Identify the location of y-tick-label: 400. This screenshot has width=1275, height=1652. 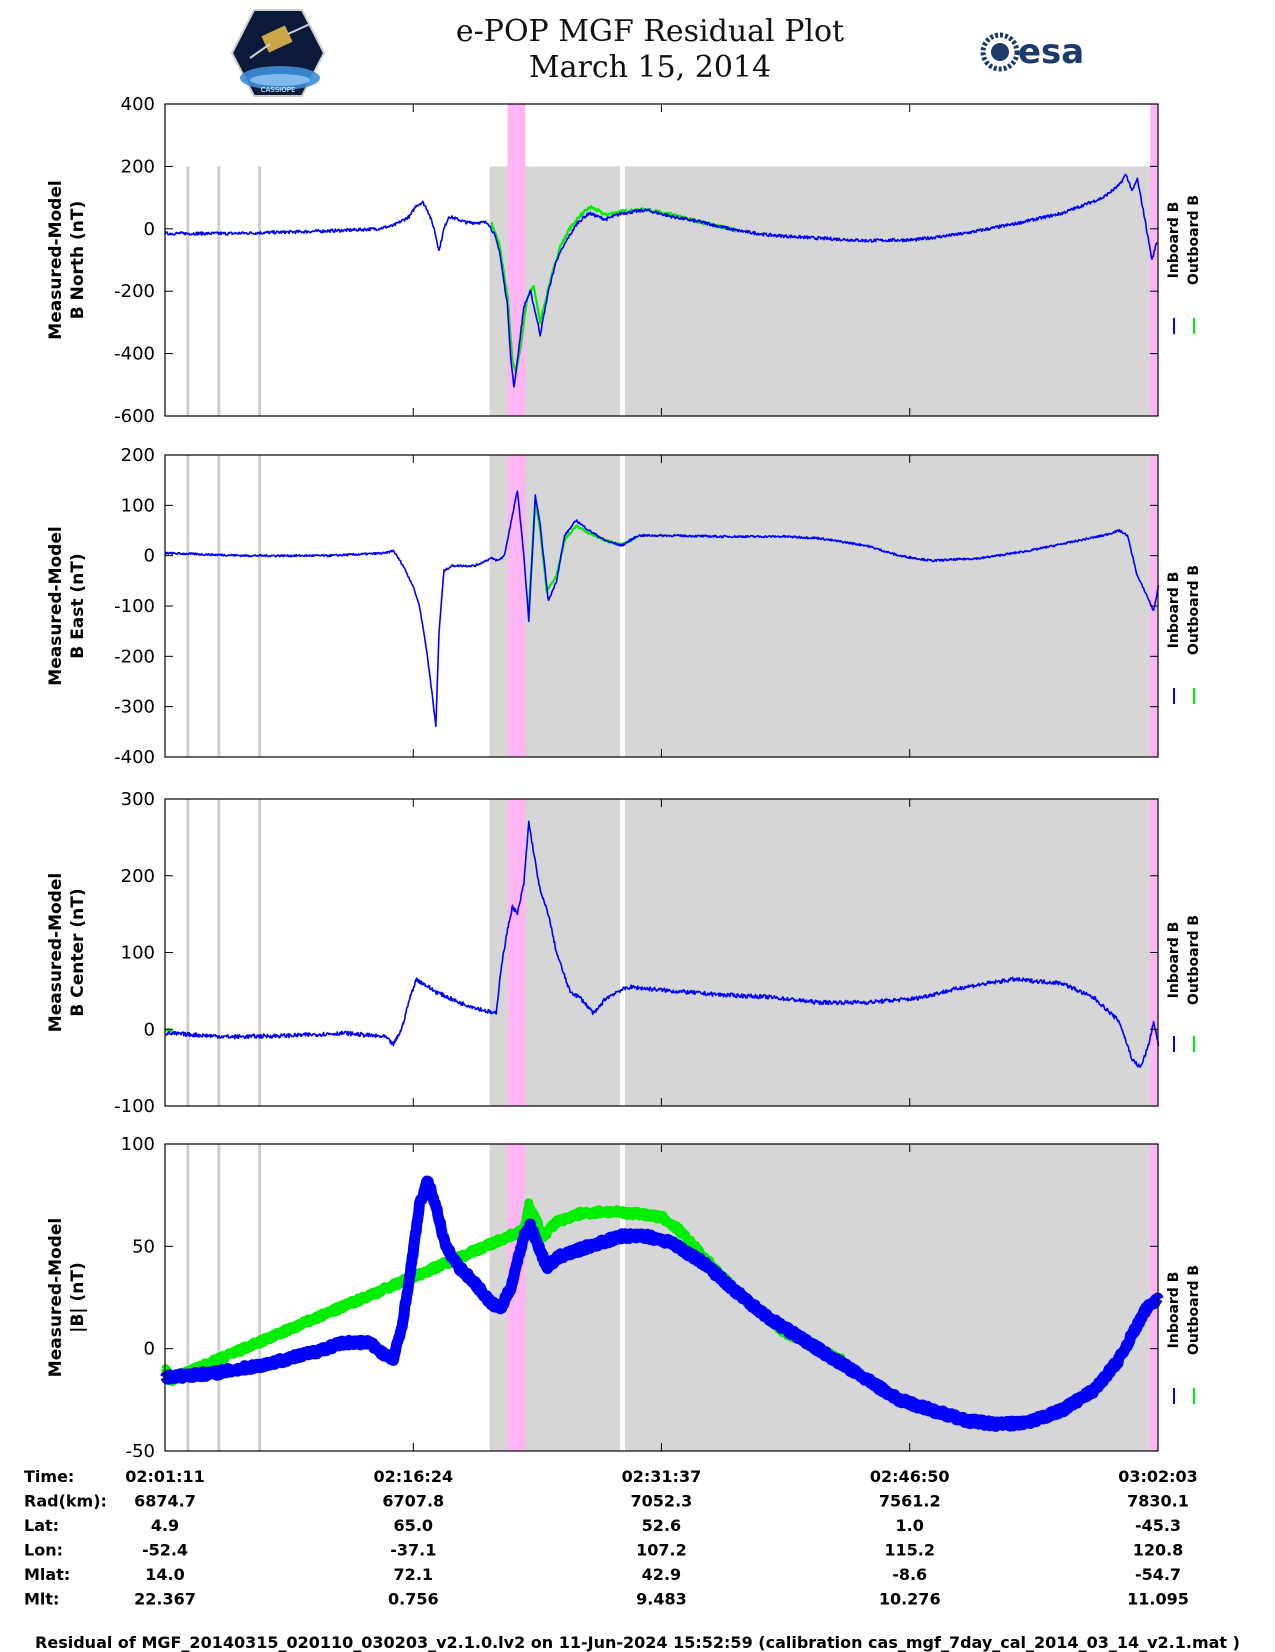
(138, 104).